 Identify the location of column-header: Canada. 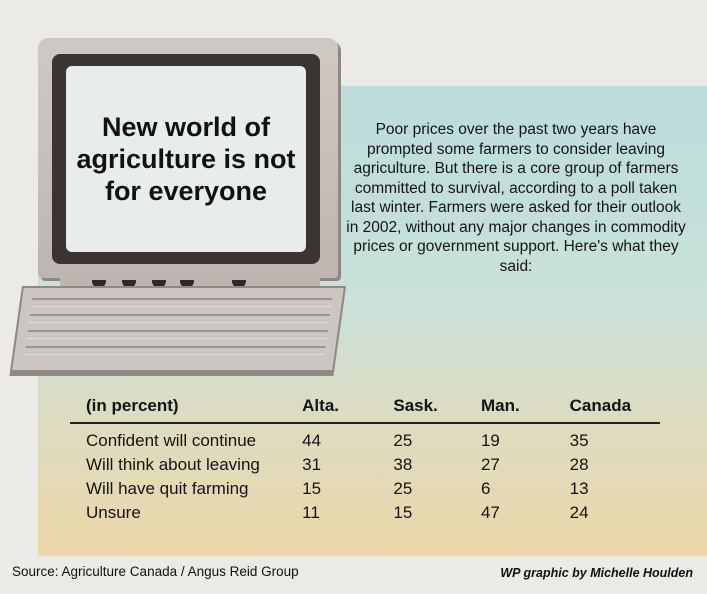
(606, 410).